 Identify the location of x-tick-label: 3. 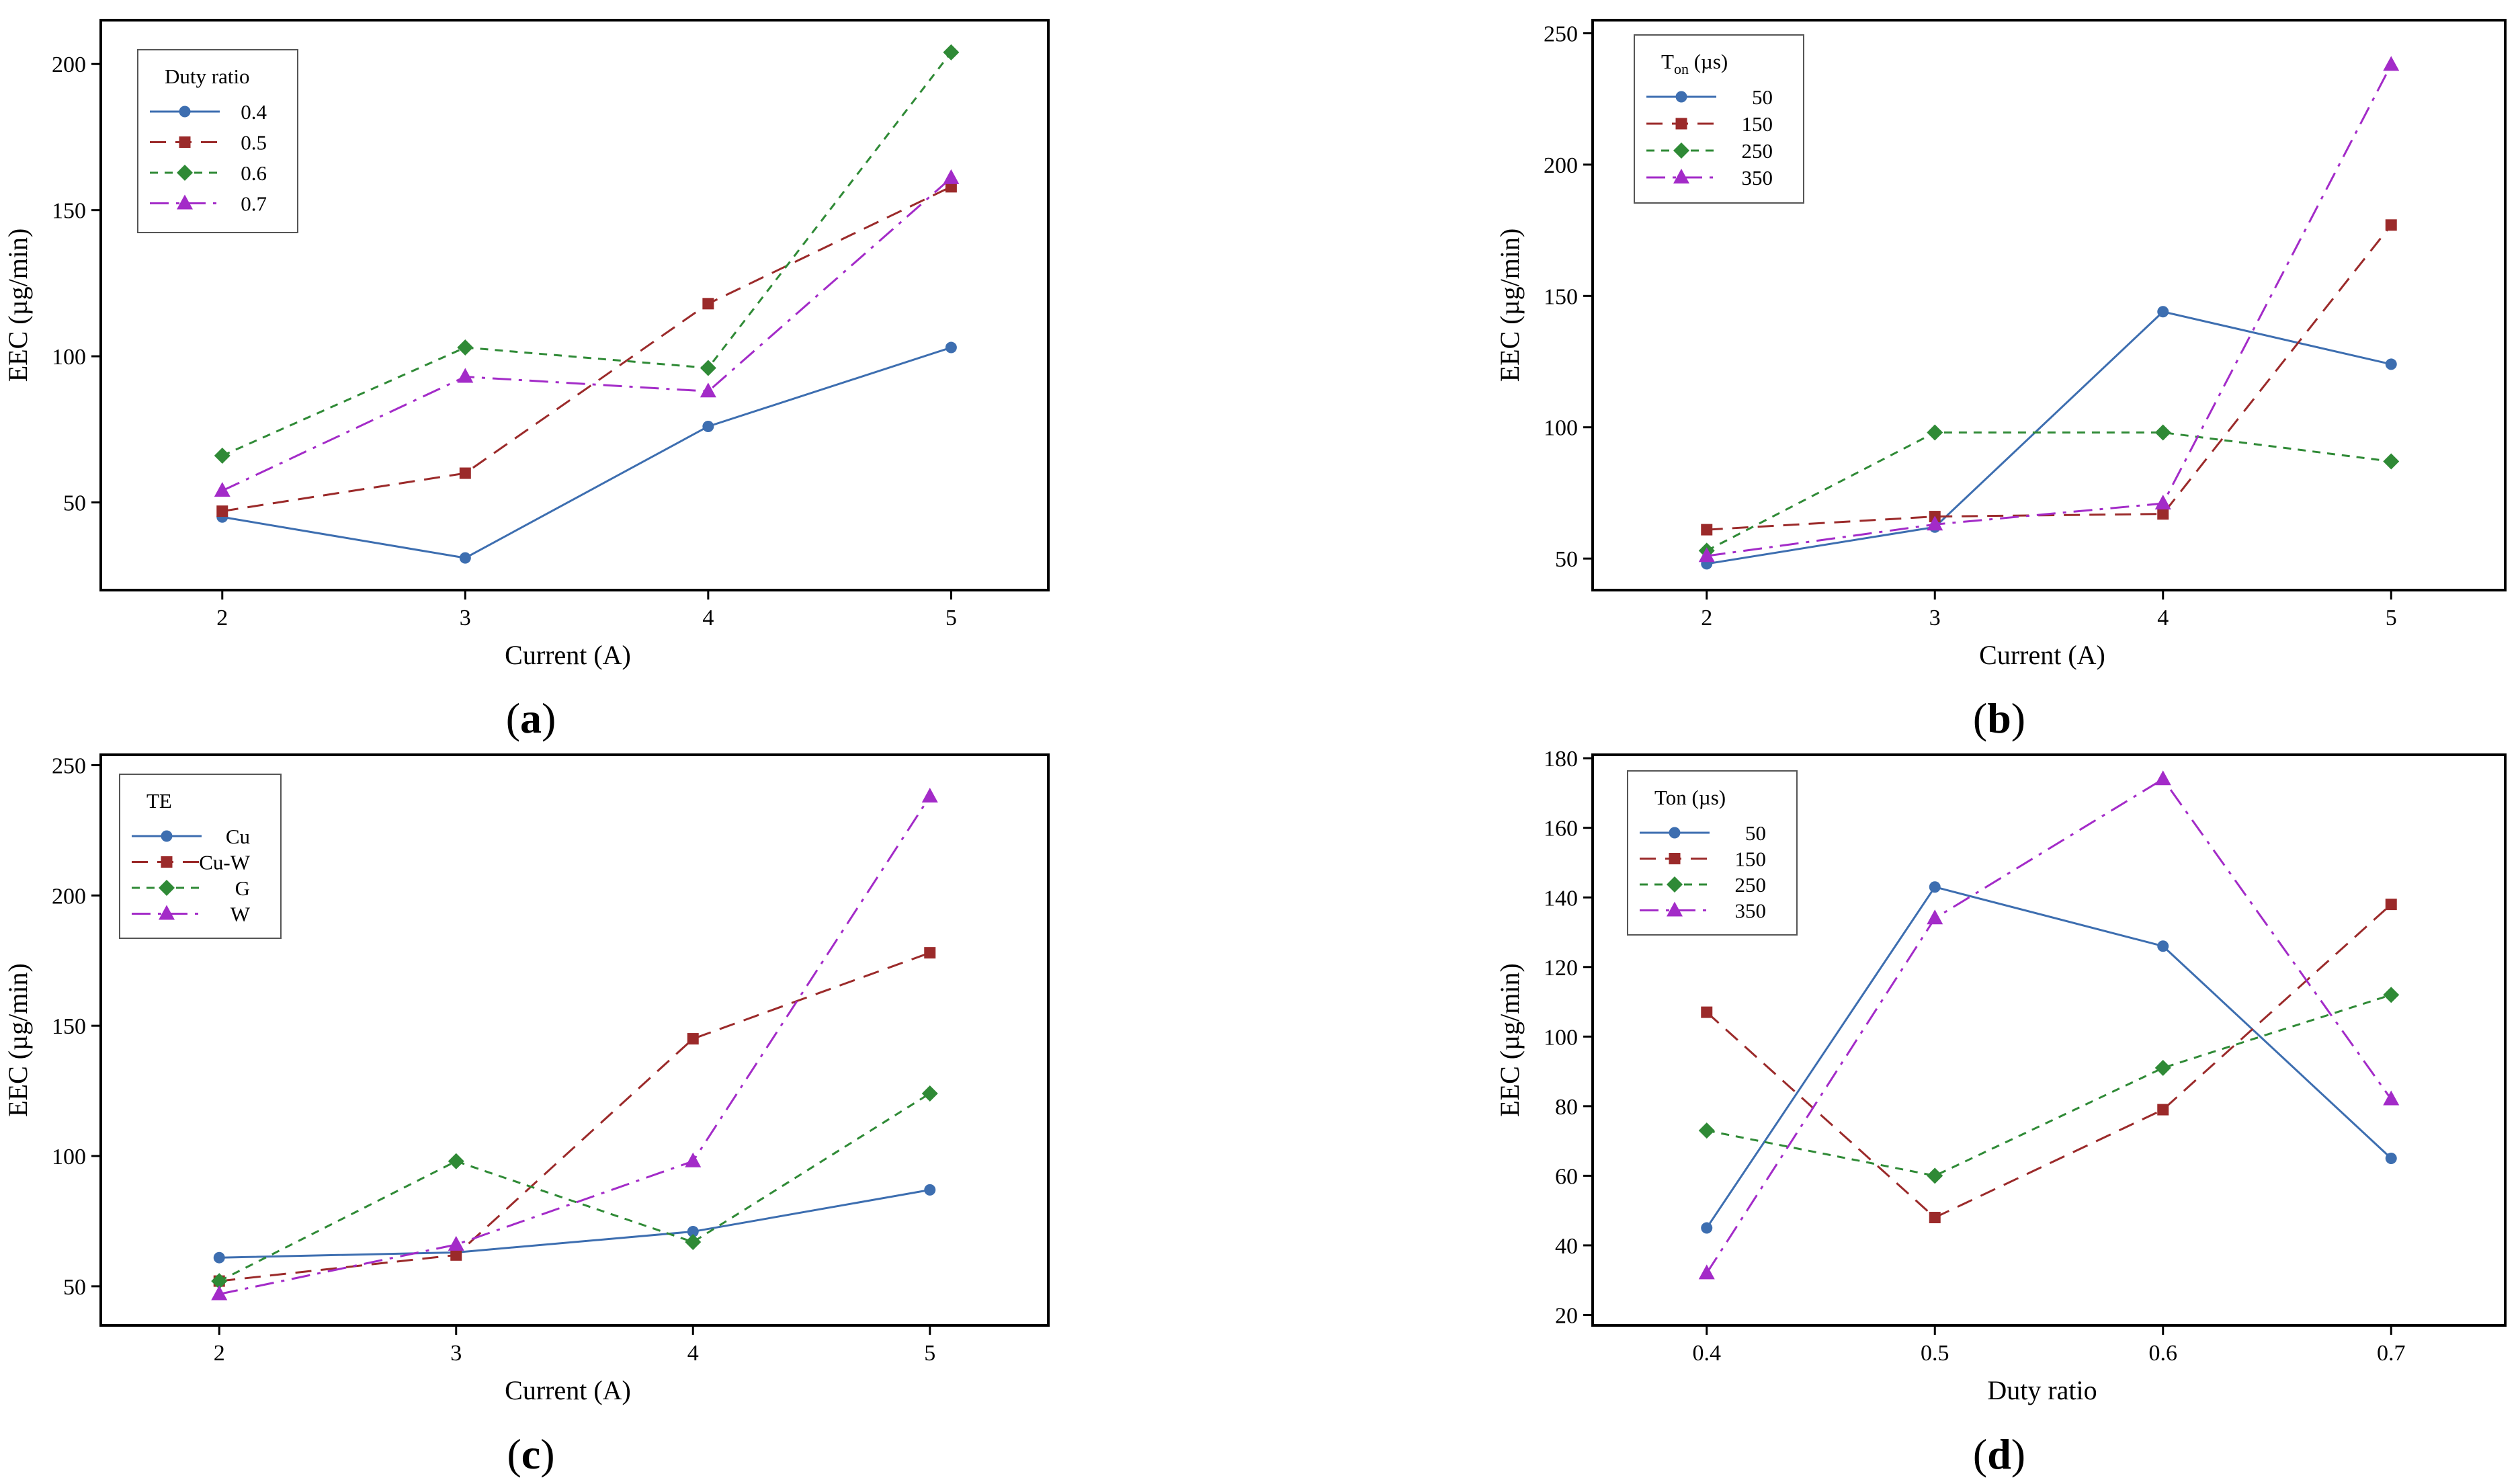
(466, 618).